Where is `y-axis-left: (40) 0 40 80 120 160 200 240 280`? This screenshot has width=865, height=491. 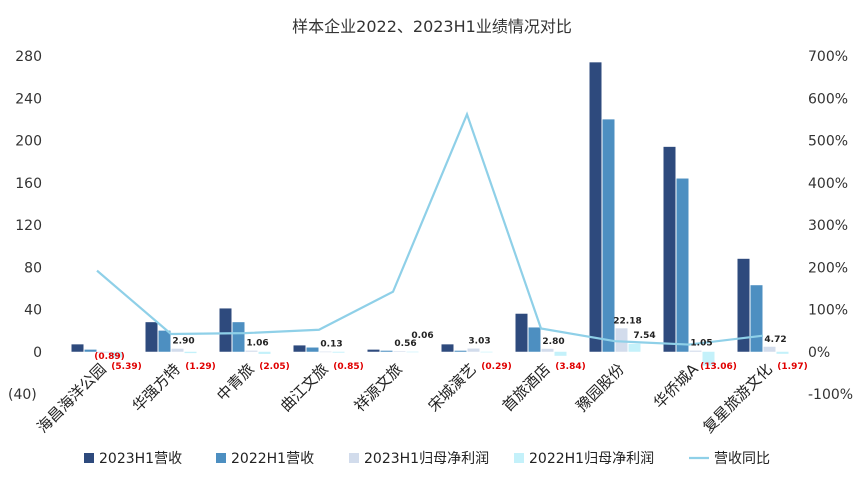 y-axis-left: (40) 0 40 80 120 160 200 240 280 is located at coordinates (25, 226).